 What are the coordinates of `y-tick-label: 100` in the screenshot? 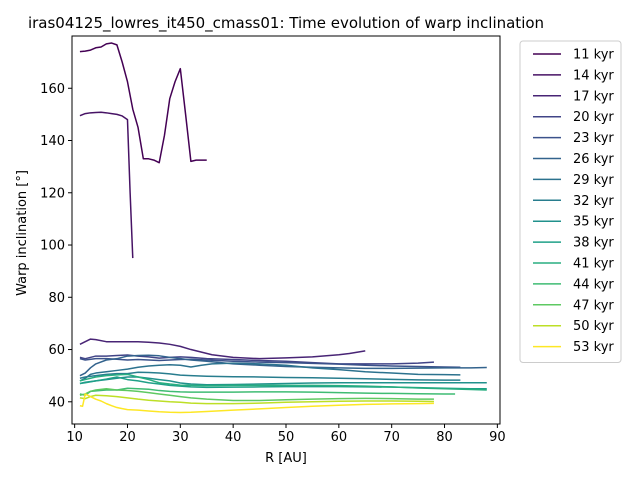 It's located at (52, 246).